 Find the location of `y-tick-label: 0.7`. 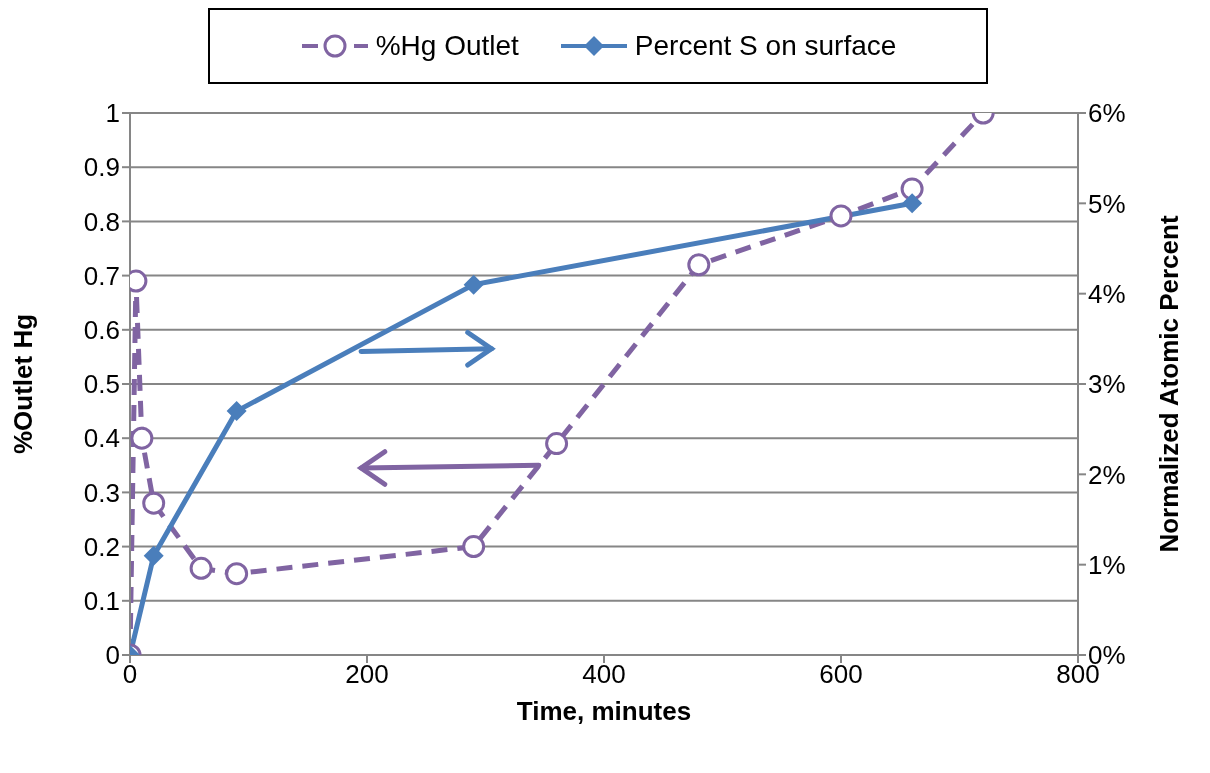

y-tick-label: 0.7 is located at coordinates (101, 275).